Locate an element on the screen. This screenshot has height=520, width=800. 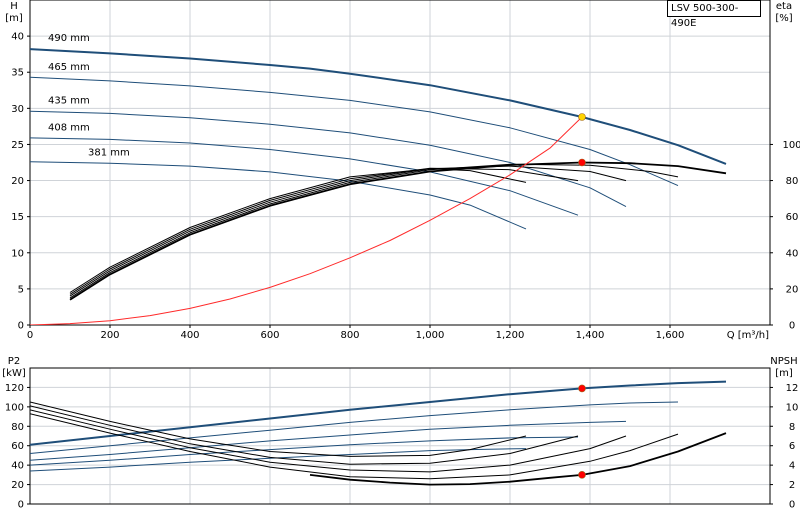
x-tick-label: 800 is located at coordinates (349, 335).